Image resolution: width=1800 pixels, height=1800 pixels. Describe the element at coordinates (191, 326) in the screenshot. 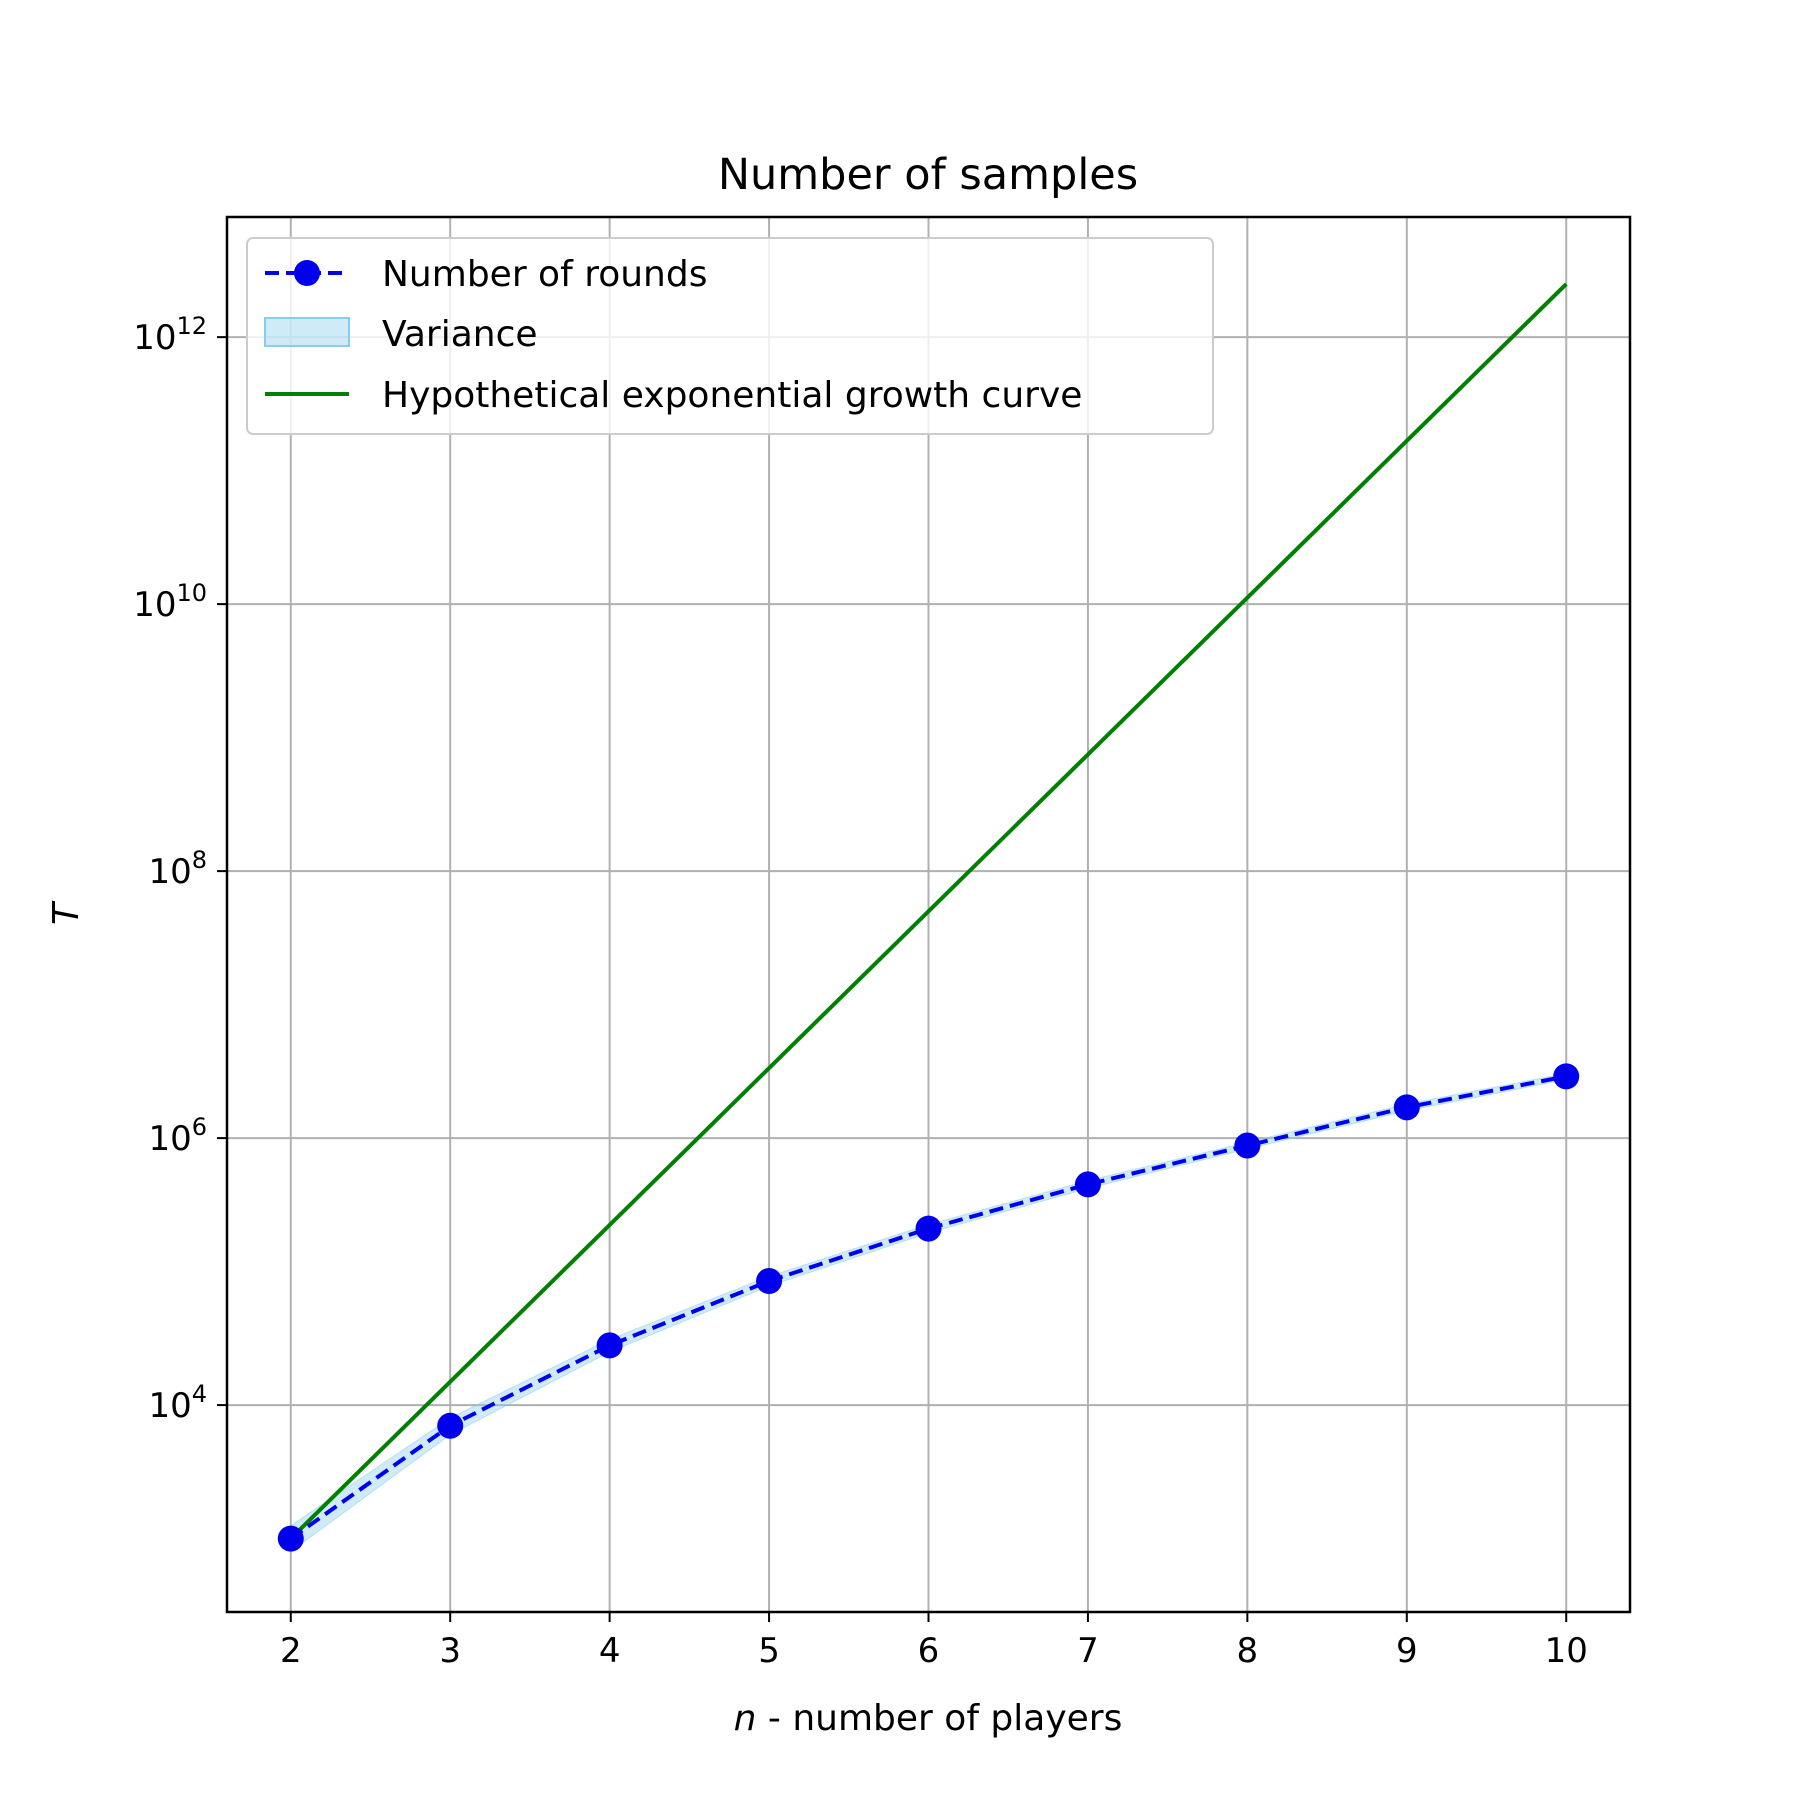

I see `y-tick-label-exponent: 12` at that location.